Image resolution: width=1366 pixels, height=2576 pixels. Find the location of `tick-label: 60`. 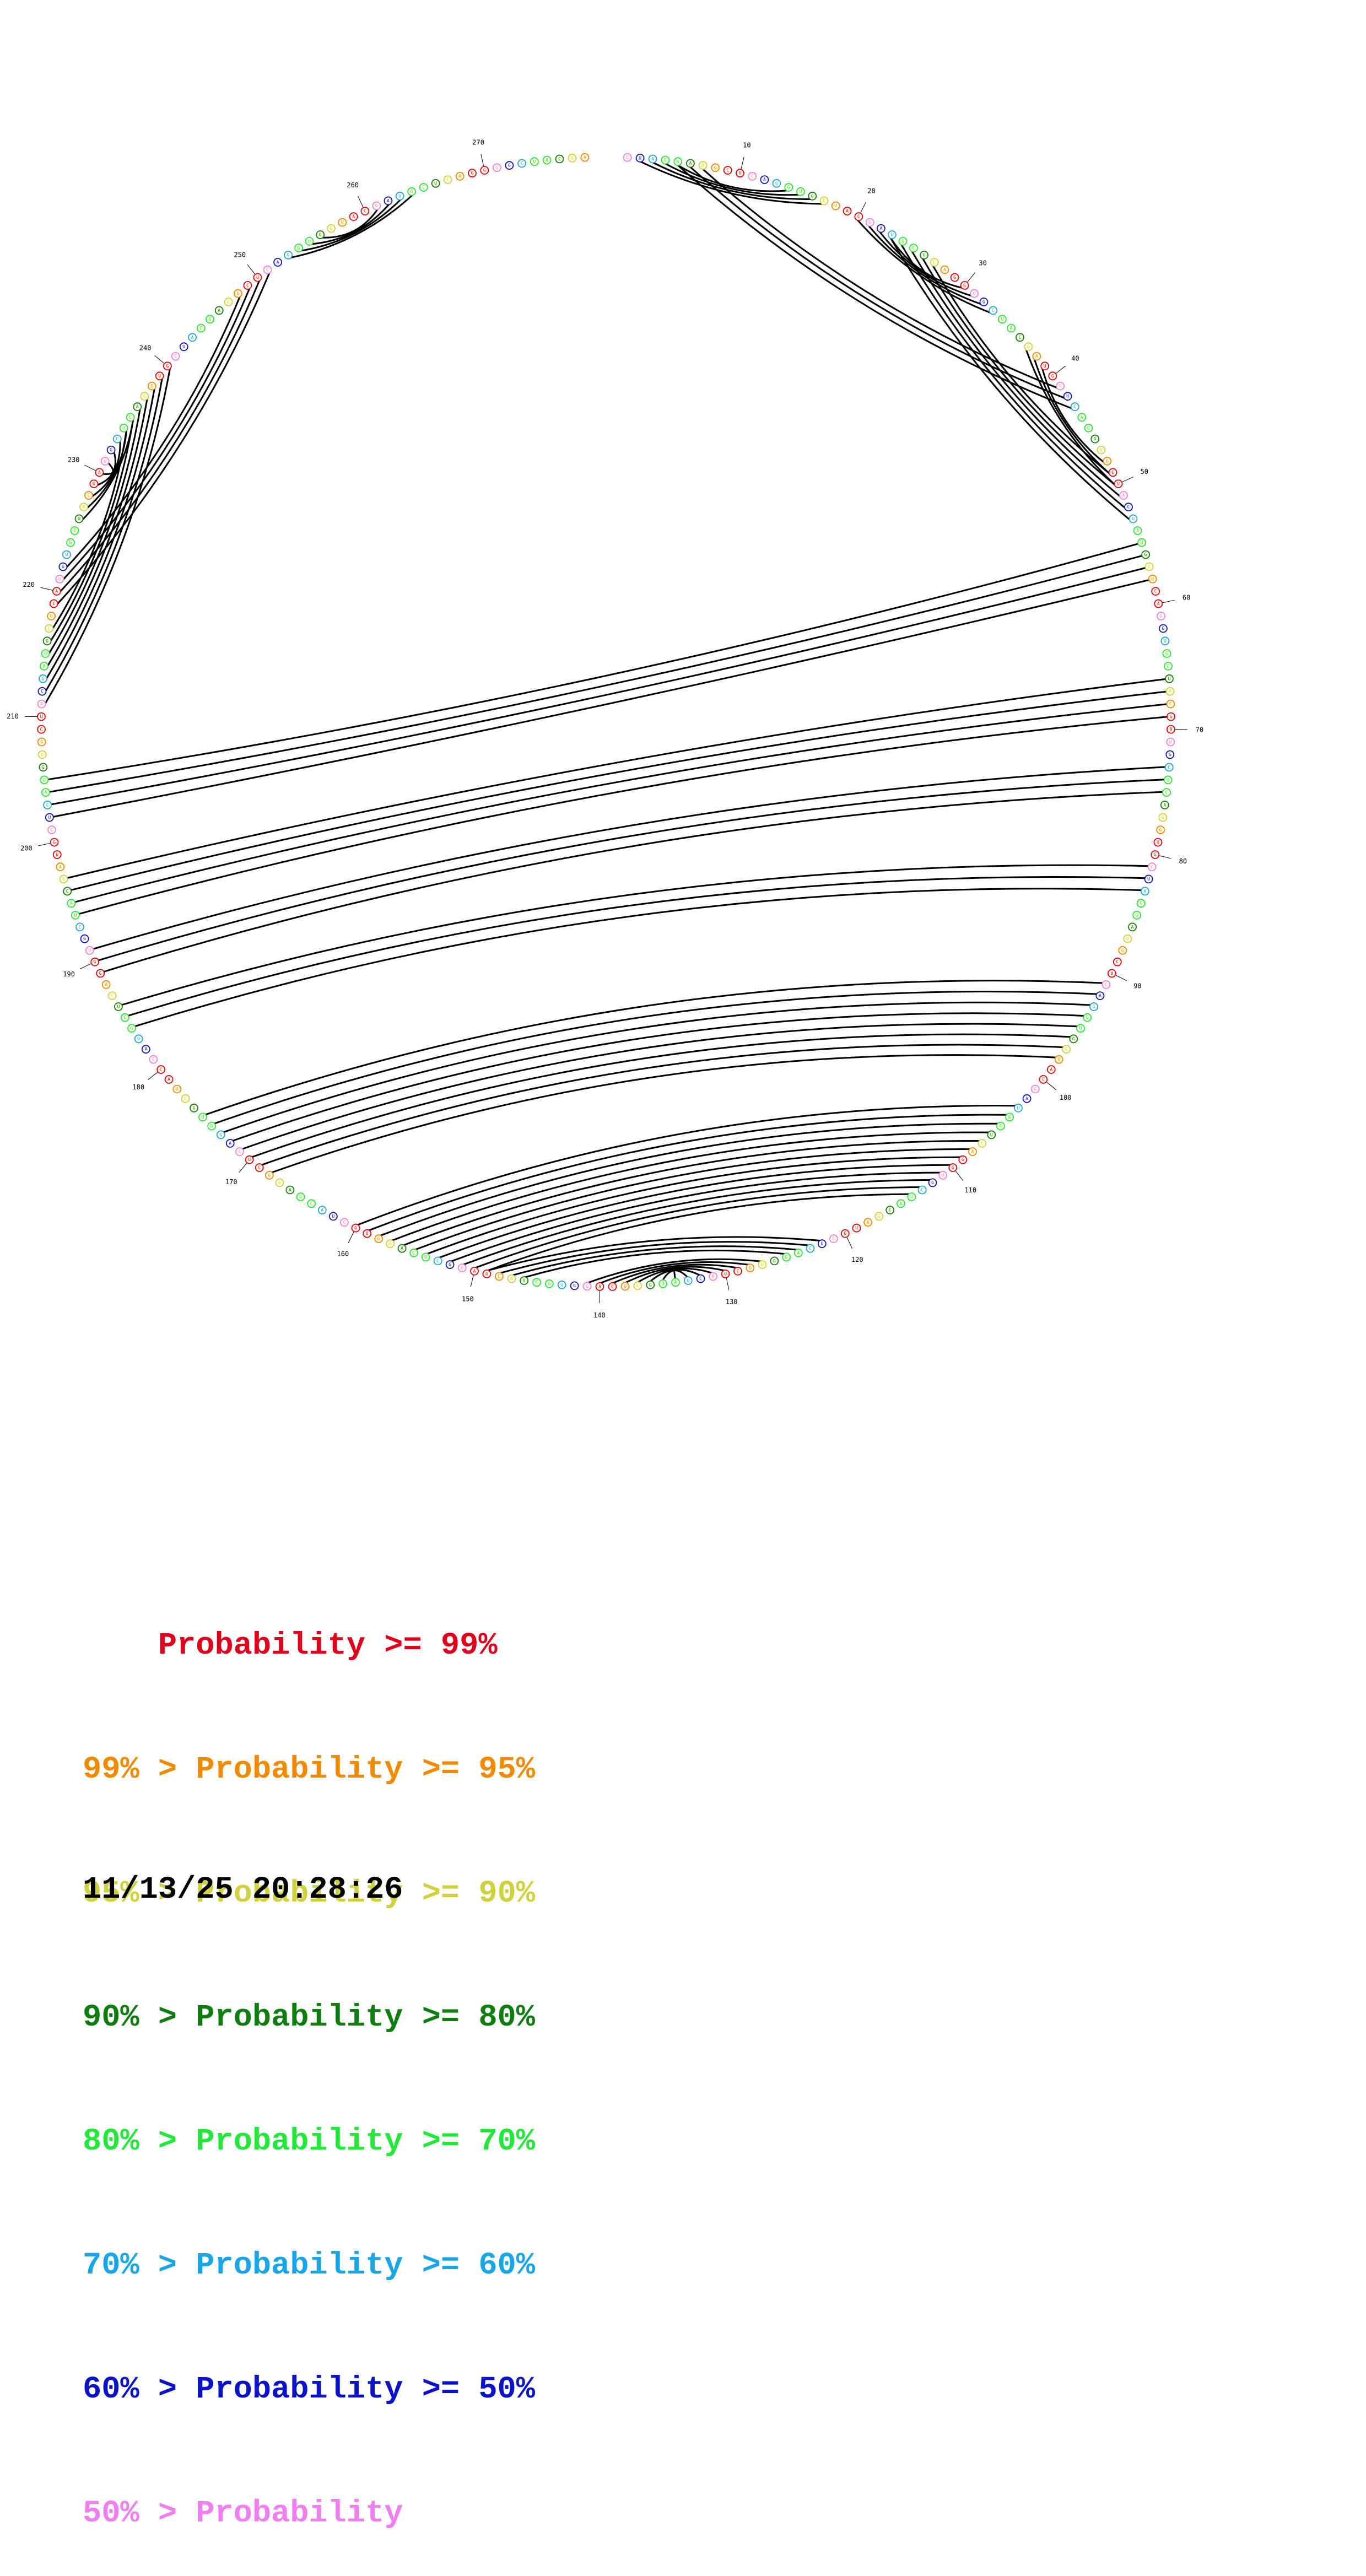

tick-label: 60 is located at coordinates (1186, 598).